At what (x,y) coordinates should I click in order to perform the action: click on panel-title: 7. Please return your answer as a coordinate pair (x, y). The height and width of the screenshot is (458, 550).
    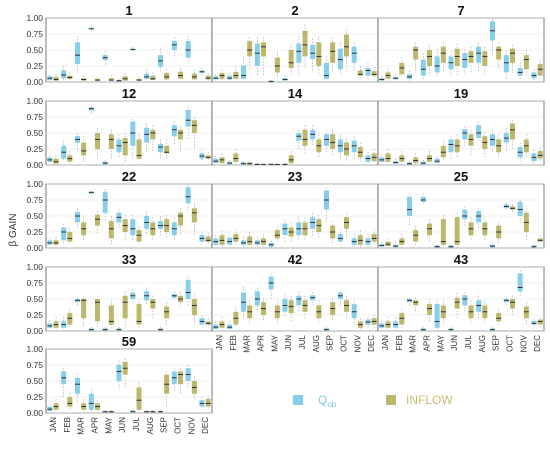
    Looking at the image, I should click on (460, 10).